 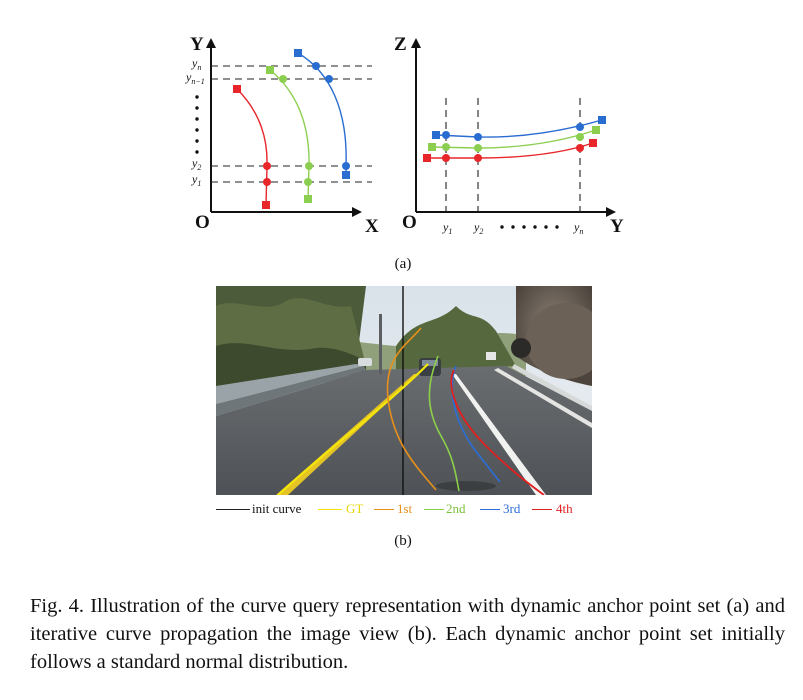 I want to click on xy-origin-label: O, so click(x=202, y=222).